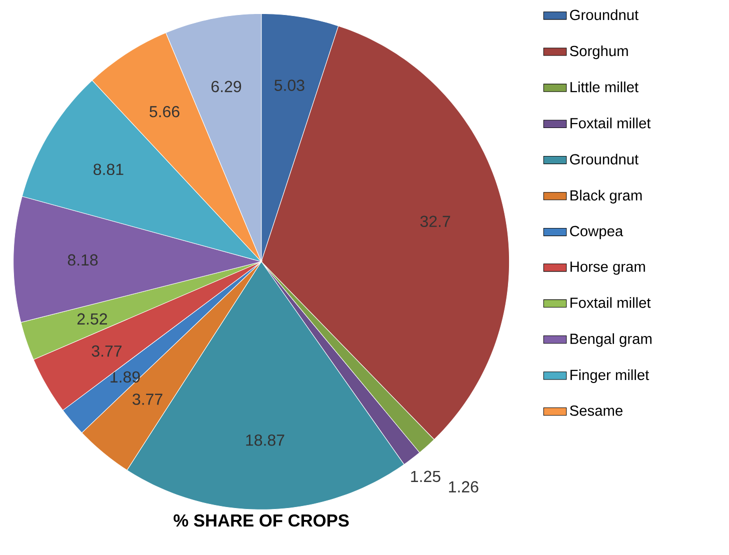 The width and height of the screenshot is (729, 555). Describe the element at coordinates (265, 440) in the screenshot. I see `data-label: 18.87` at that location.